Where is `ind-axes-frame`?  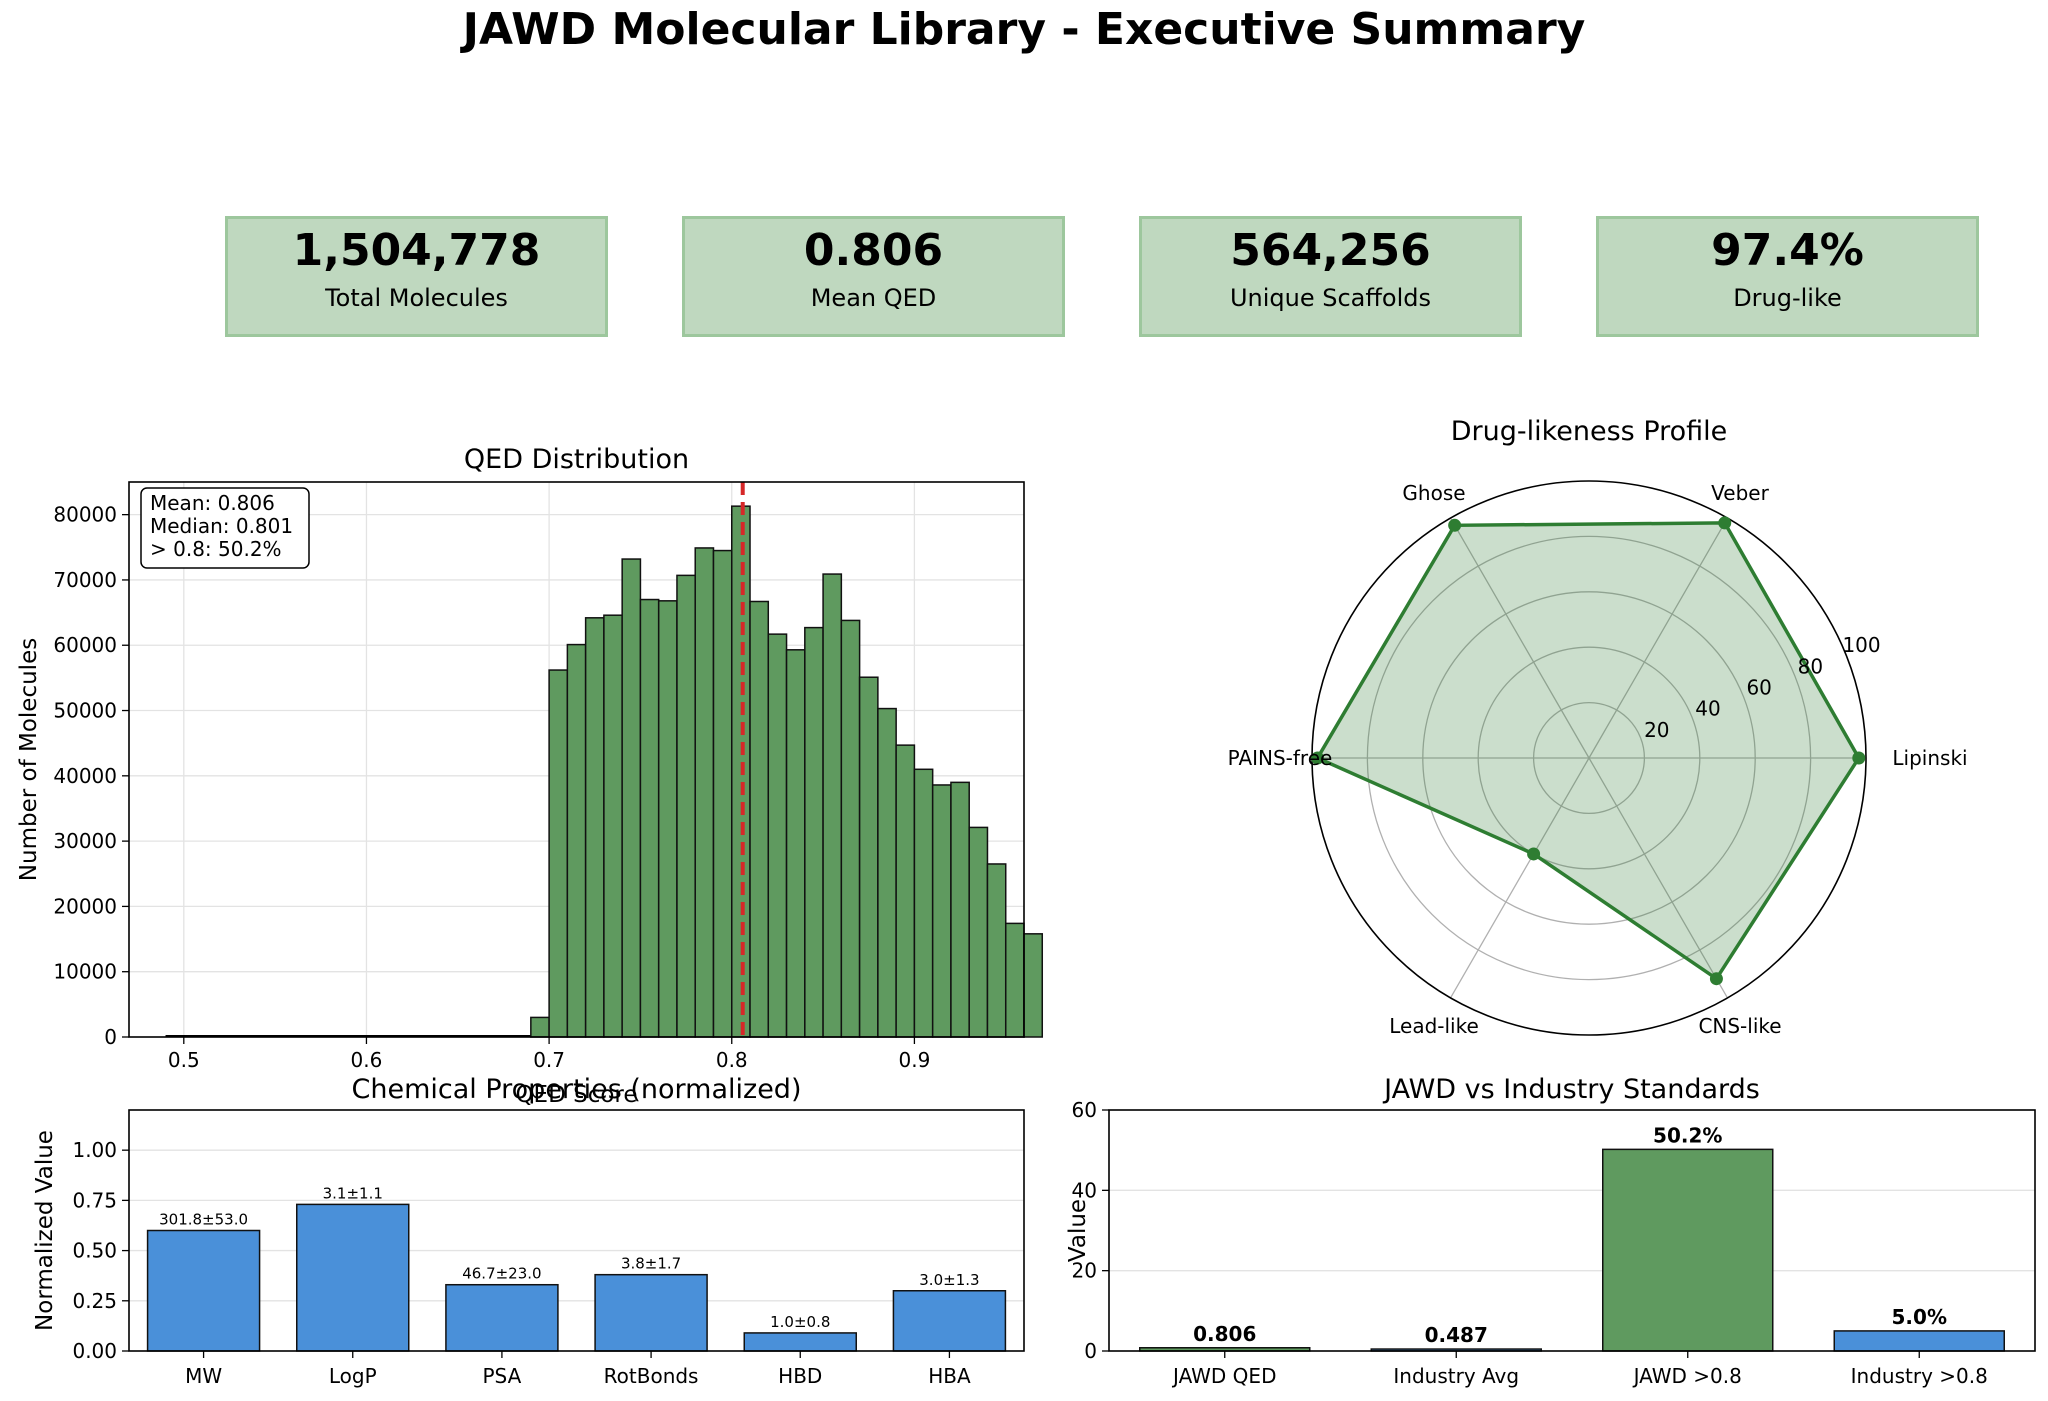 ind-axes-frame is located at coordinates (1572, 1230).